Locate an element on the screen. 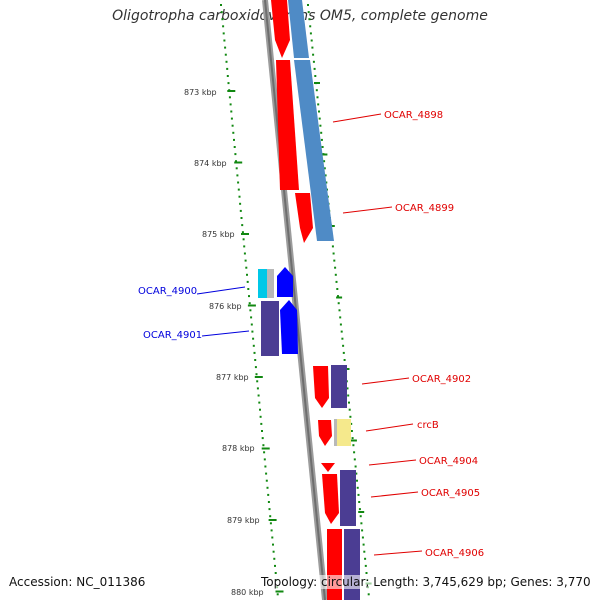 Image resolution: width=600 pixels, height=600 pixels. gene-label-ocar-4901: OCAR_4901 is located at coordinates (172, 335).